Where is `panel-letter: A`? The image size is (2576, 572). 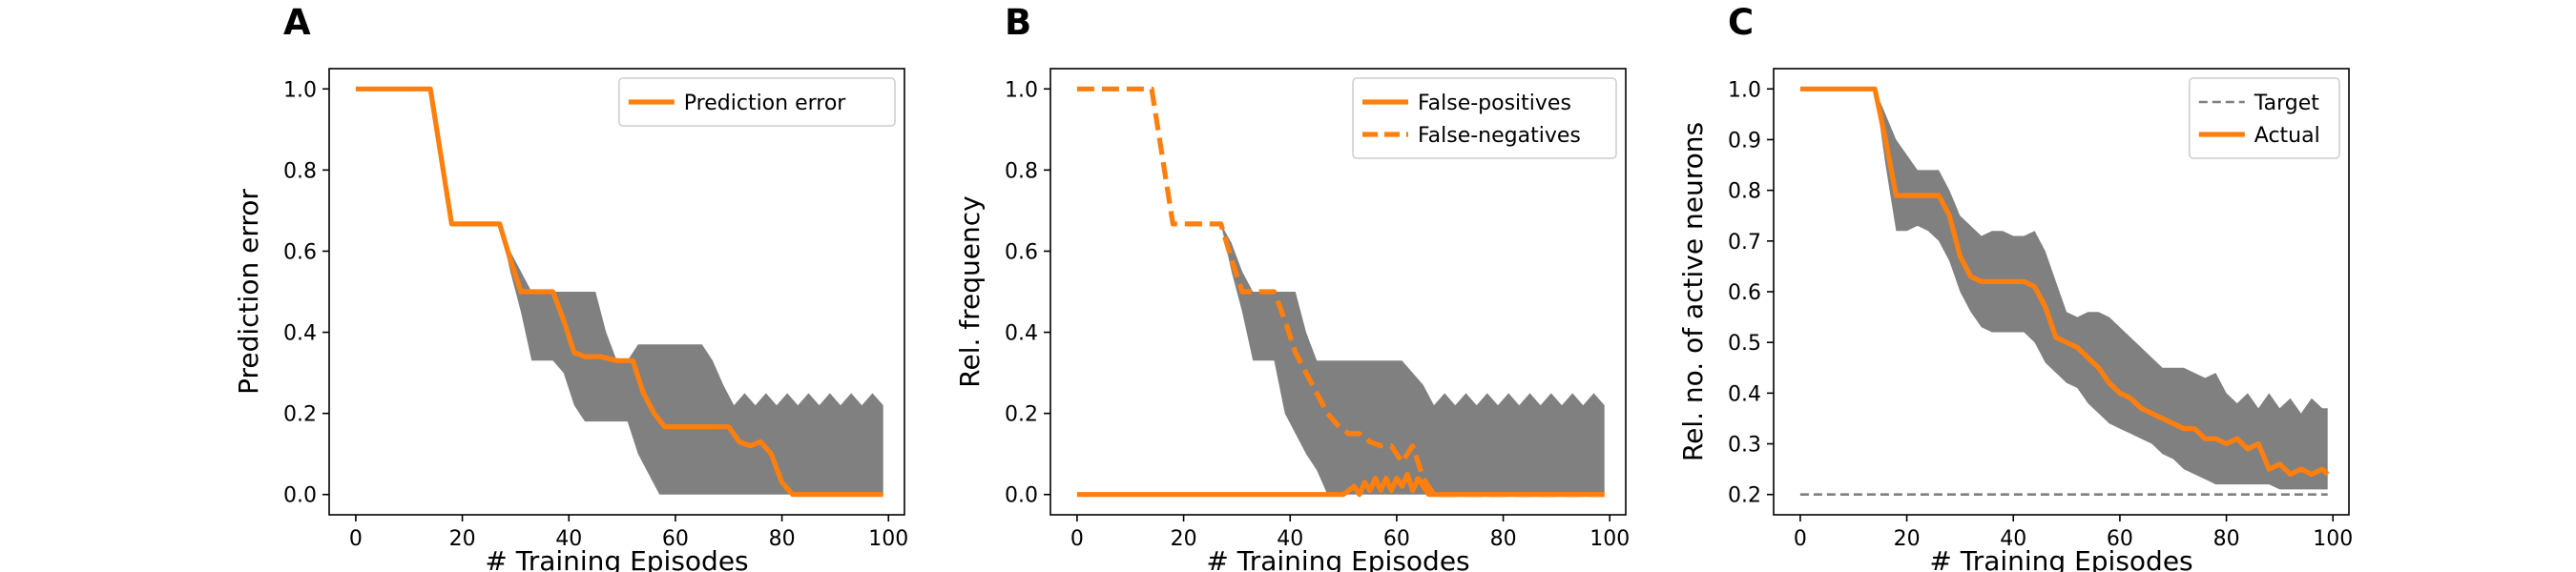 panel-letter: A is located at coordinates (297, 22).